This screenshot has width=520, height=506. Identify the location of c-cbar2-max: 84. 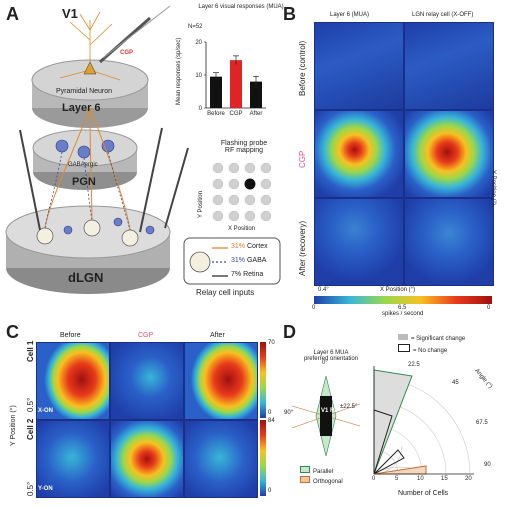
(271, 421).